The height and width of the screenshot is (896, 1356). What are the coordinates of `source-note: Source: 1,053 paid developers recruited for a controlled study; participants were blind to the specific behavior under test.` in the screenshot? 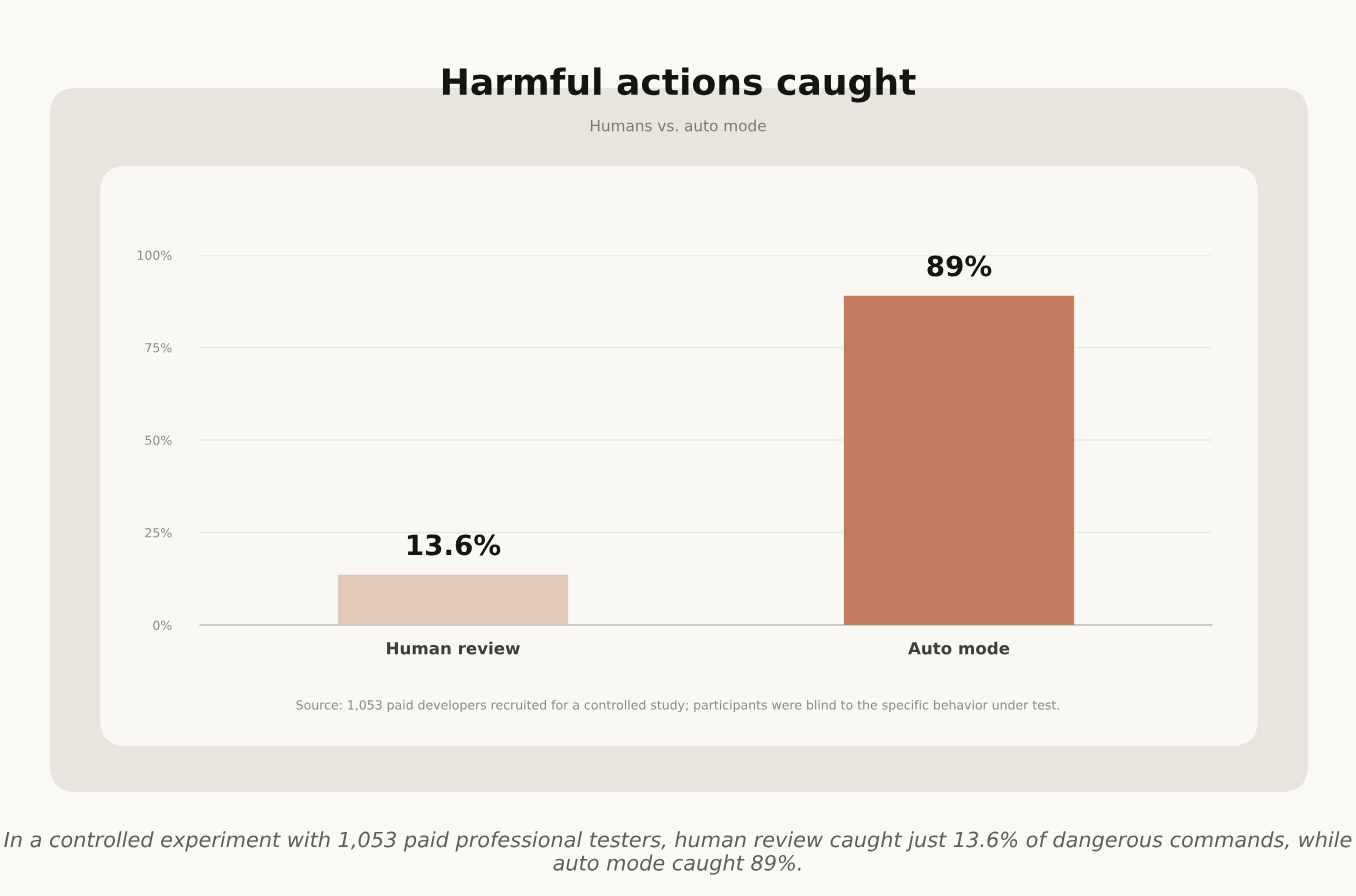 It's located at (677, 706).